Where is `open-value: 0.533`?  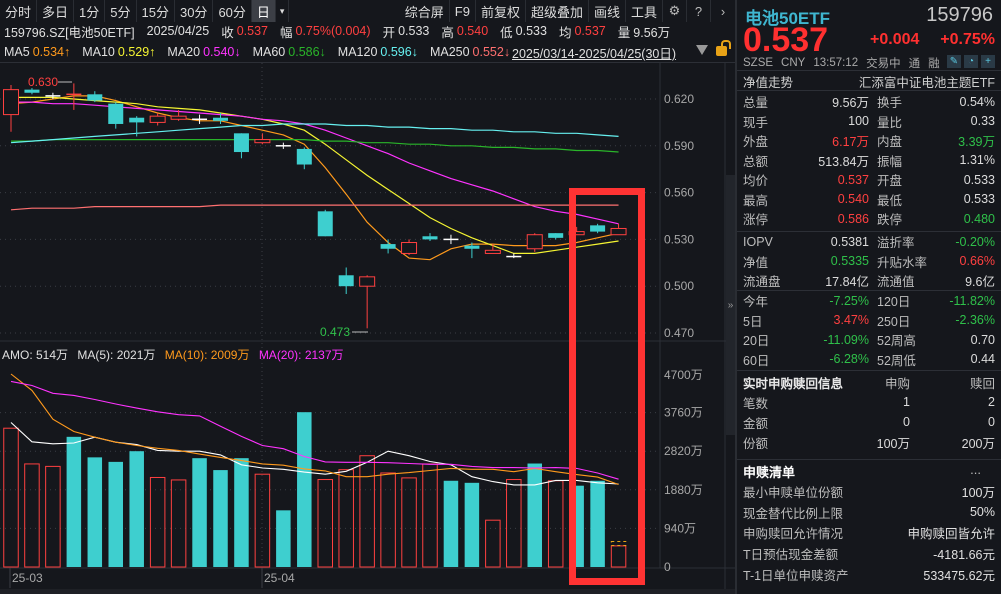
open-value: 0.533 is located at coordinates (414, 31).